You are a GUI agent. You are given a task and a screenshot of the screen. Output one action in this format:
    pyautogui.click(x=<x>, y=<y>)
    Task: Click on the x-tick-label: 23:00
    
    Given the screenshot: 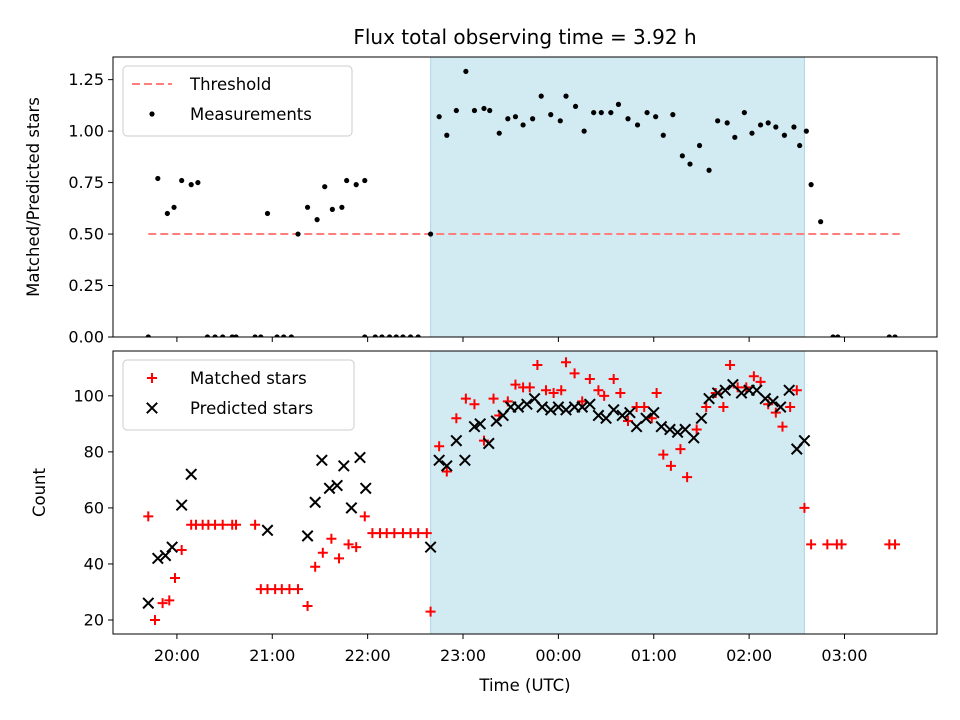 What is the action you would take?
    pyautogui.click(x=463, y=655)
    